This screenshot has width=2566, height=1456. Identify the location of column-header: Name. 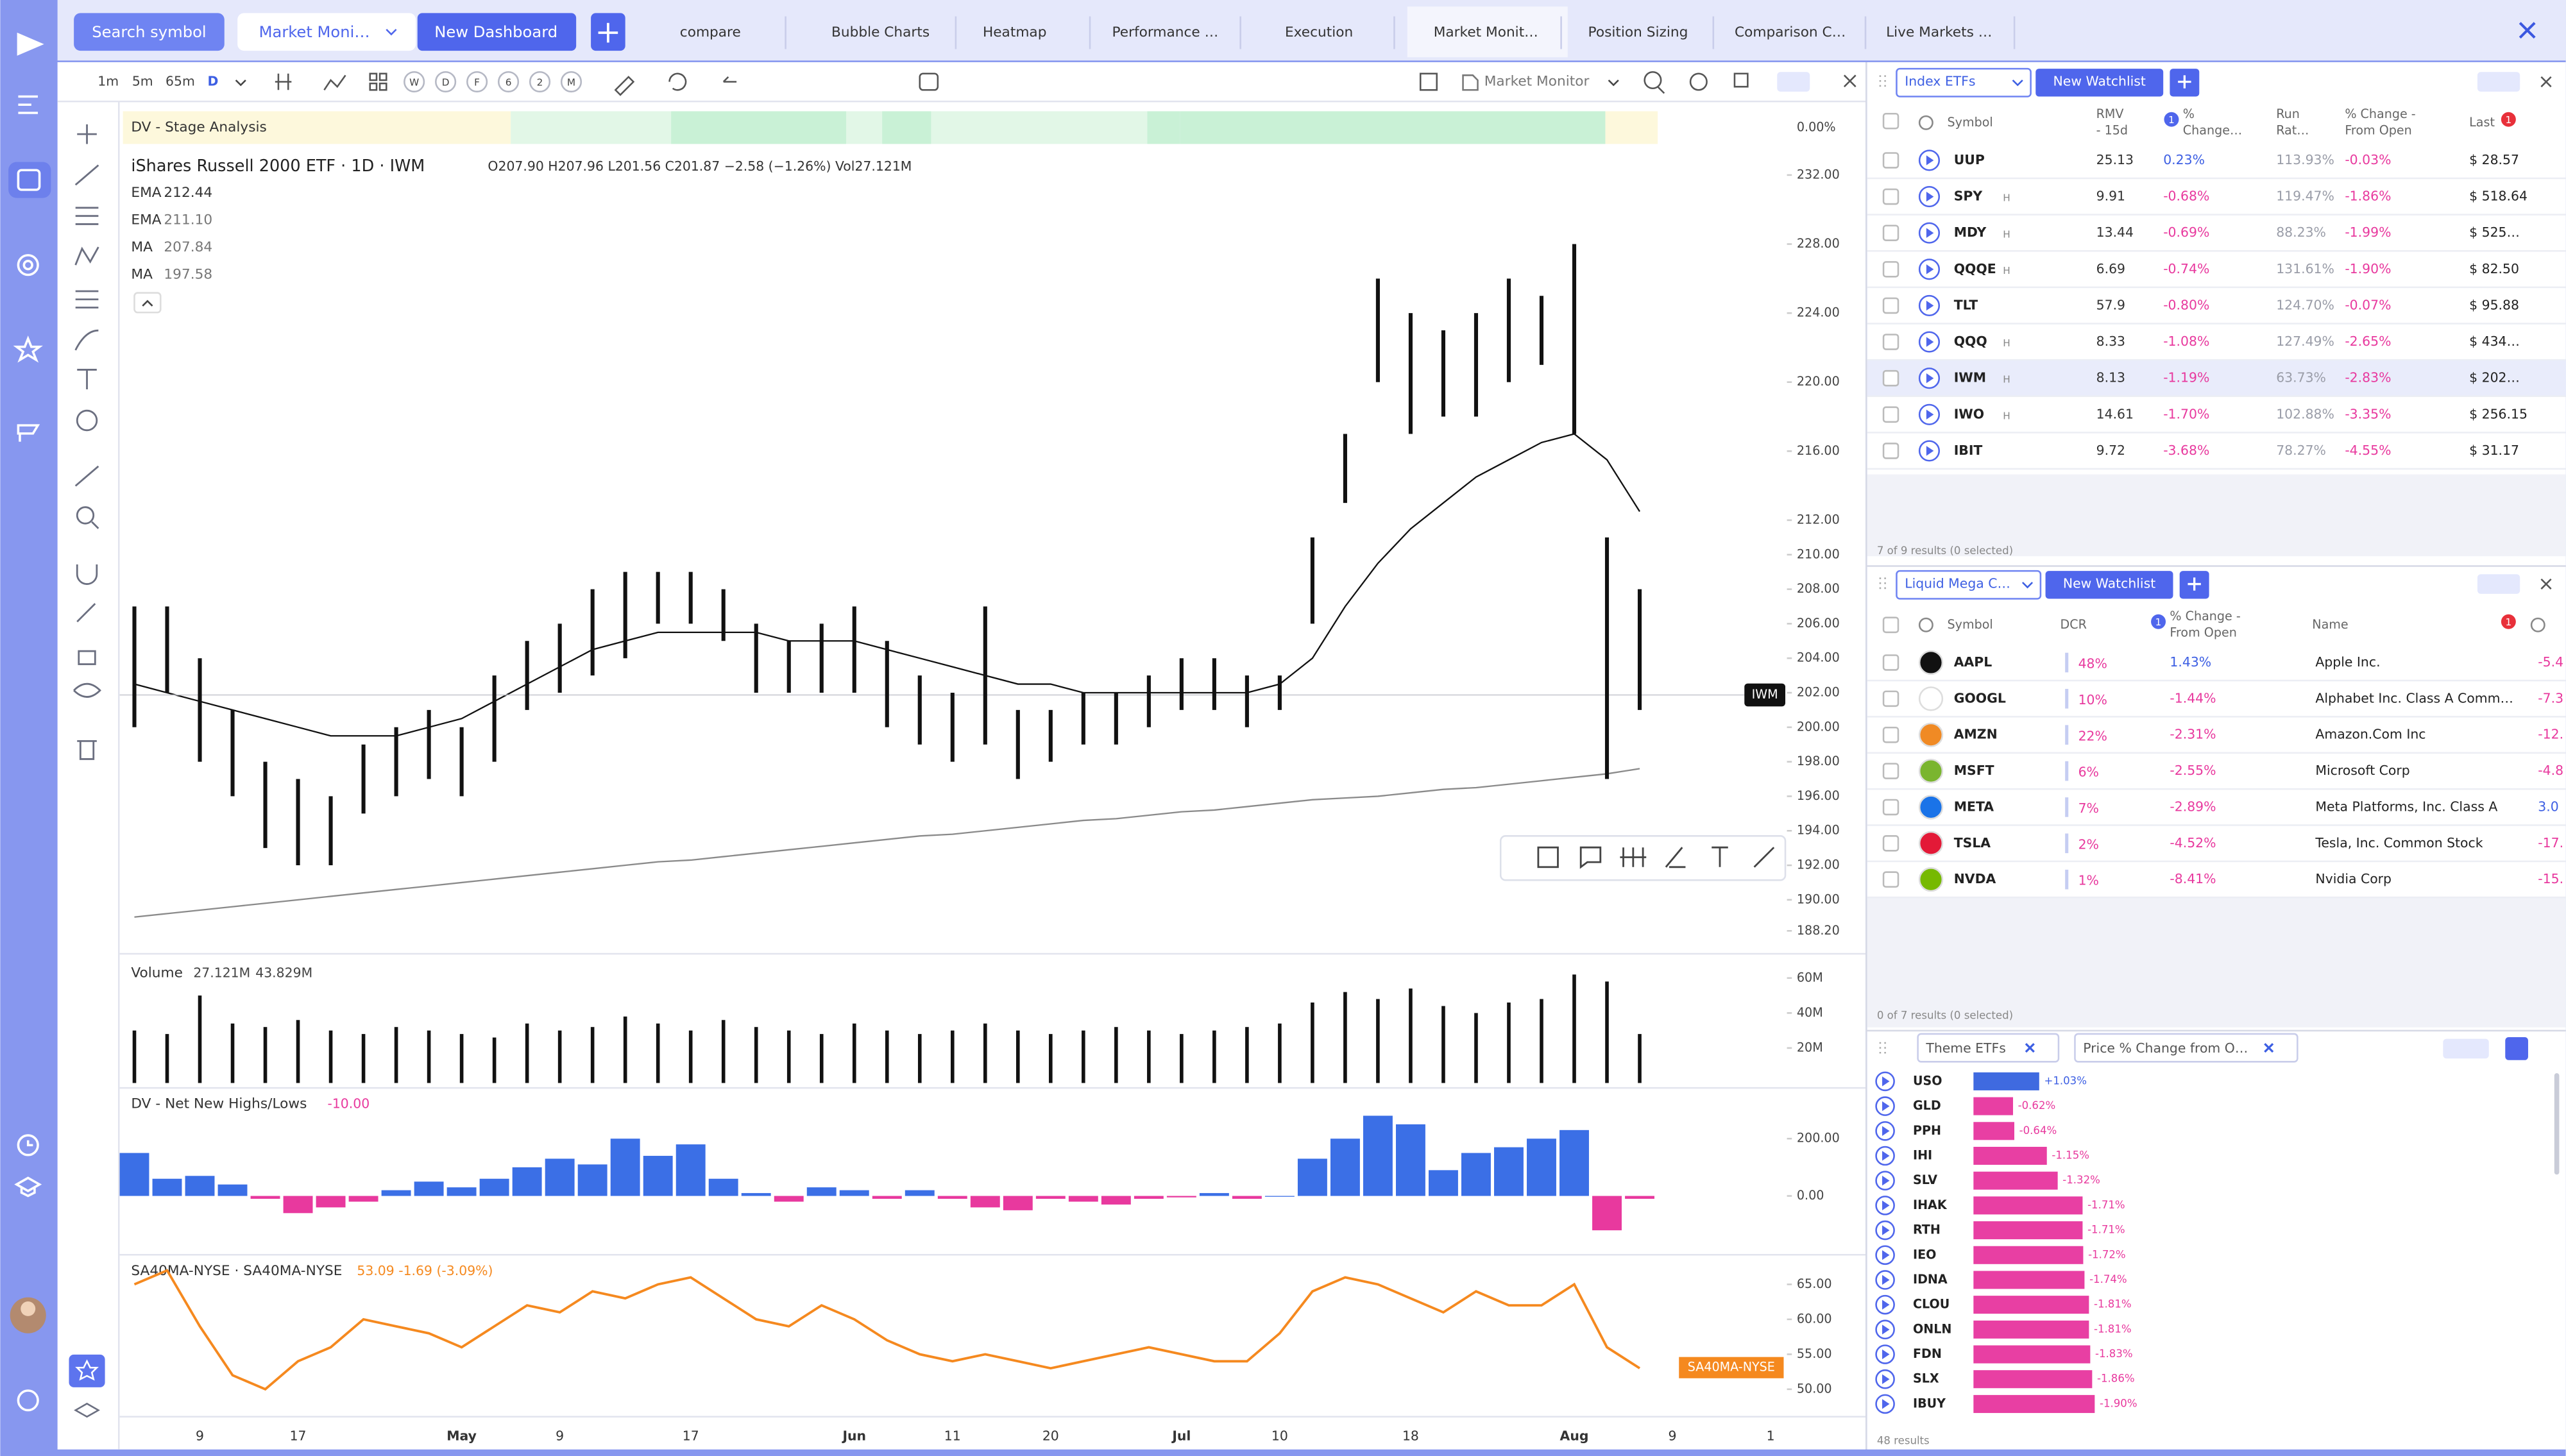
(2330, 625).